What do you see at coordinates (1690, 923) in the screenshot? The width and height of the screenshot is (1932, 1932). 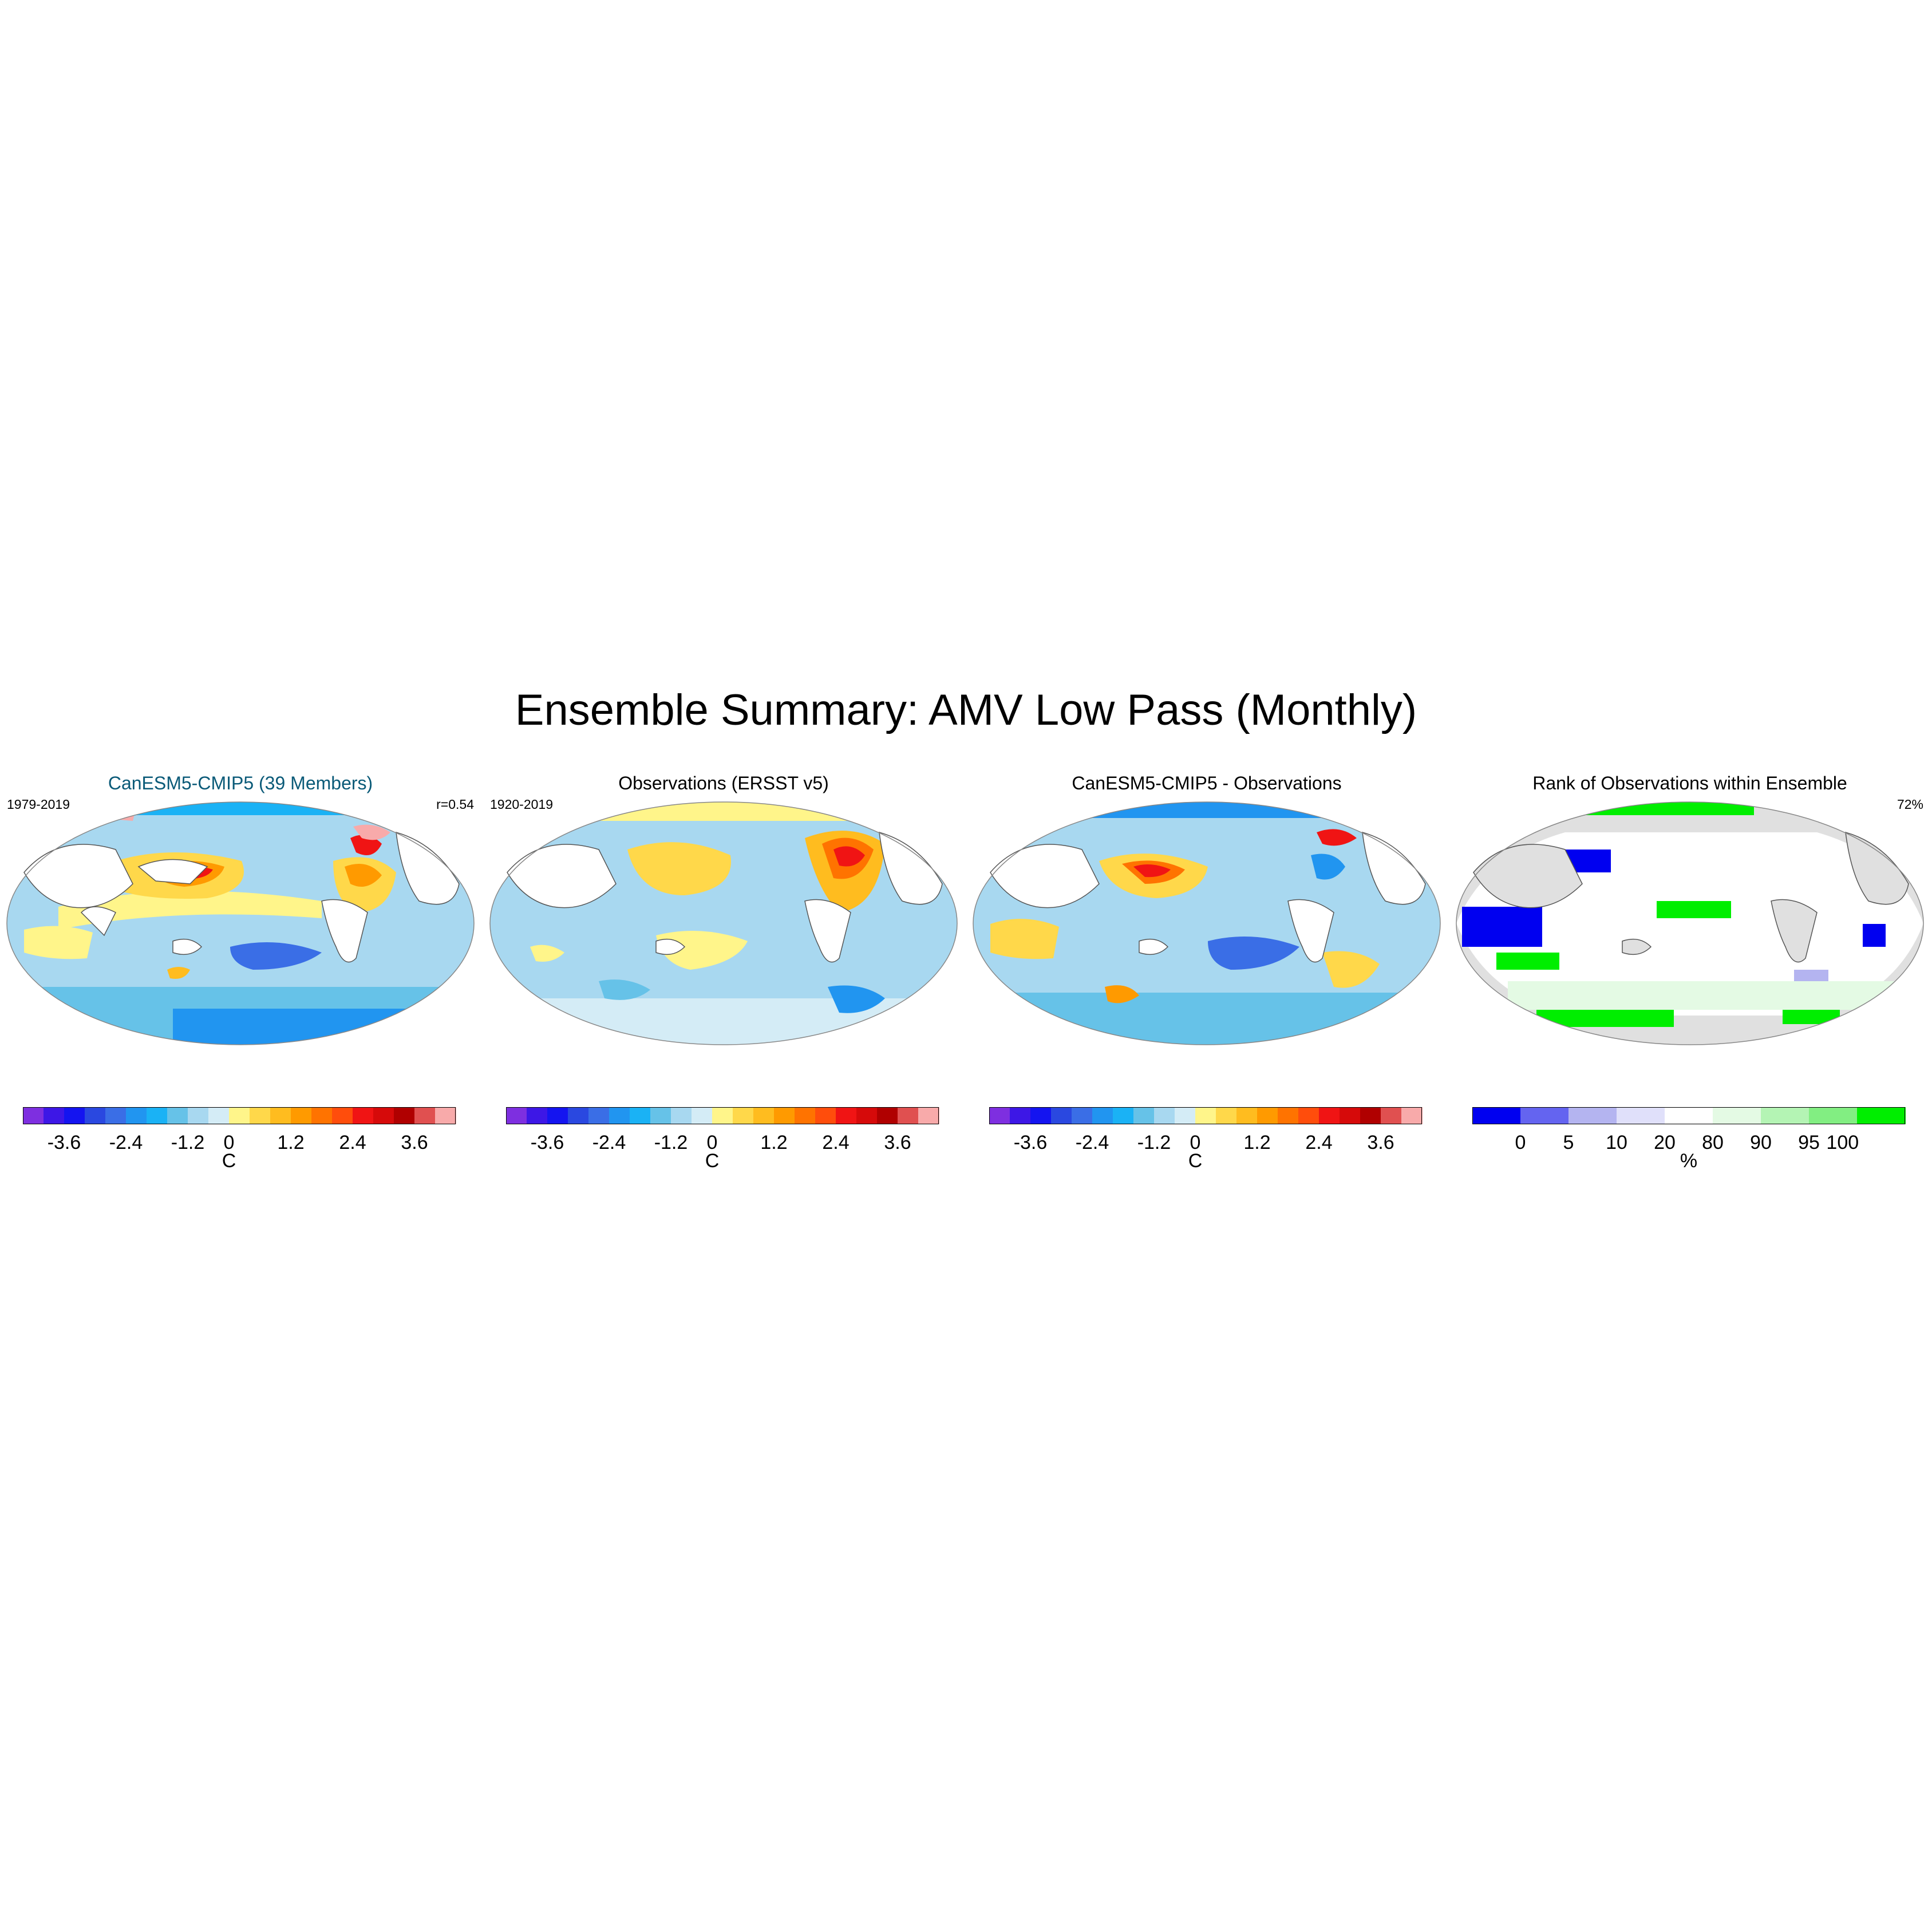 I see `rank-map` at bounding box center [1690, 923].